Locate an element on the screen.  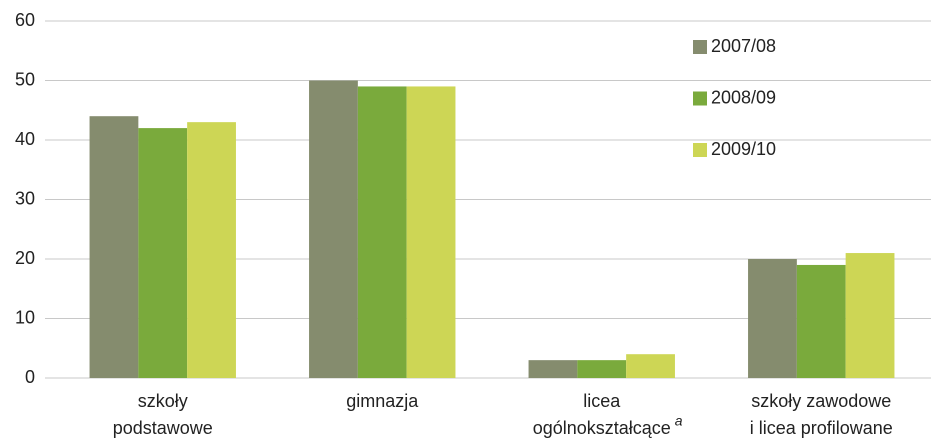
y-tick-label: 20 is located at coordinates (25, 258).